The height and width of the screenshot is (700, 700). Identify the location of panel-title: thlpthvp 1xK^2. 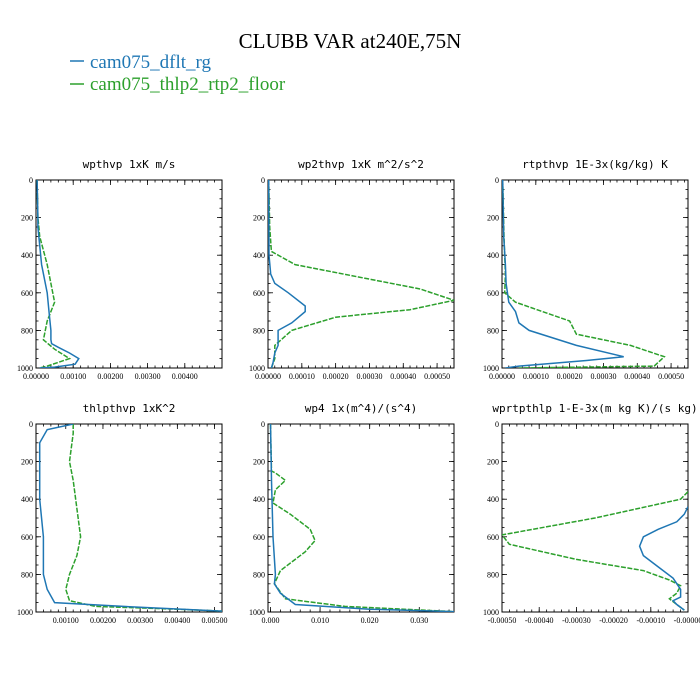
(129, 408).